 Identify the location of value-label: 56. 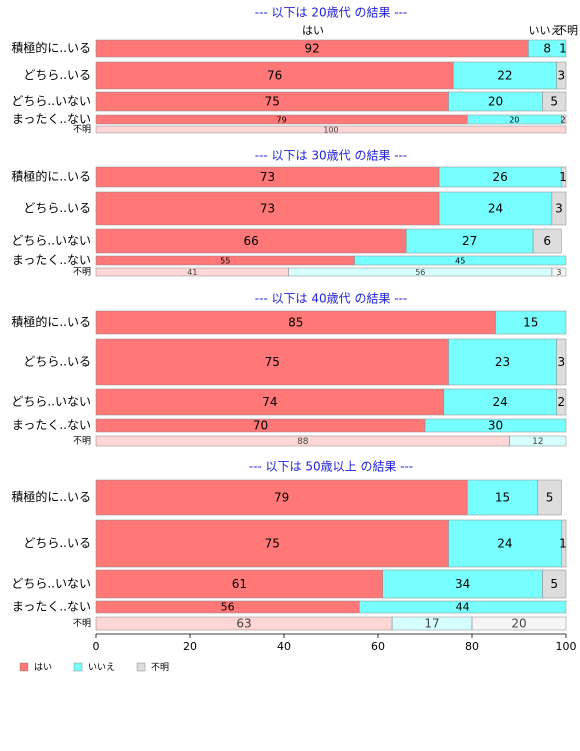
(228, 607).